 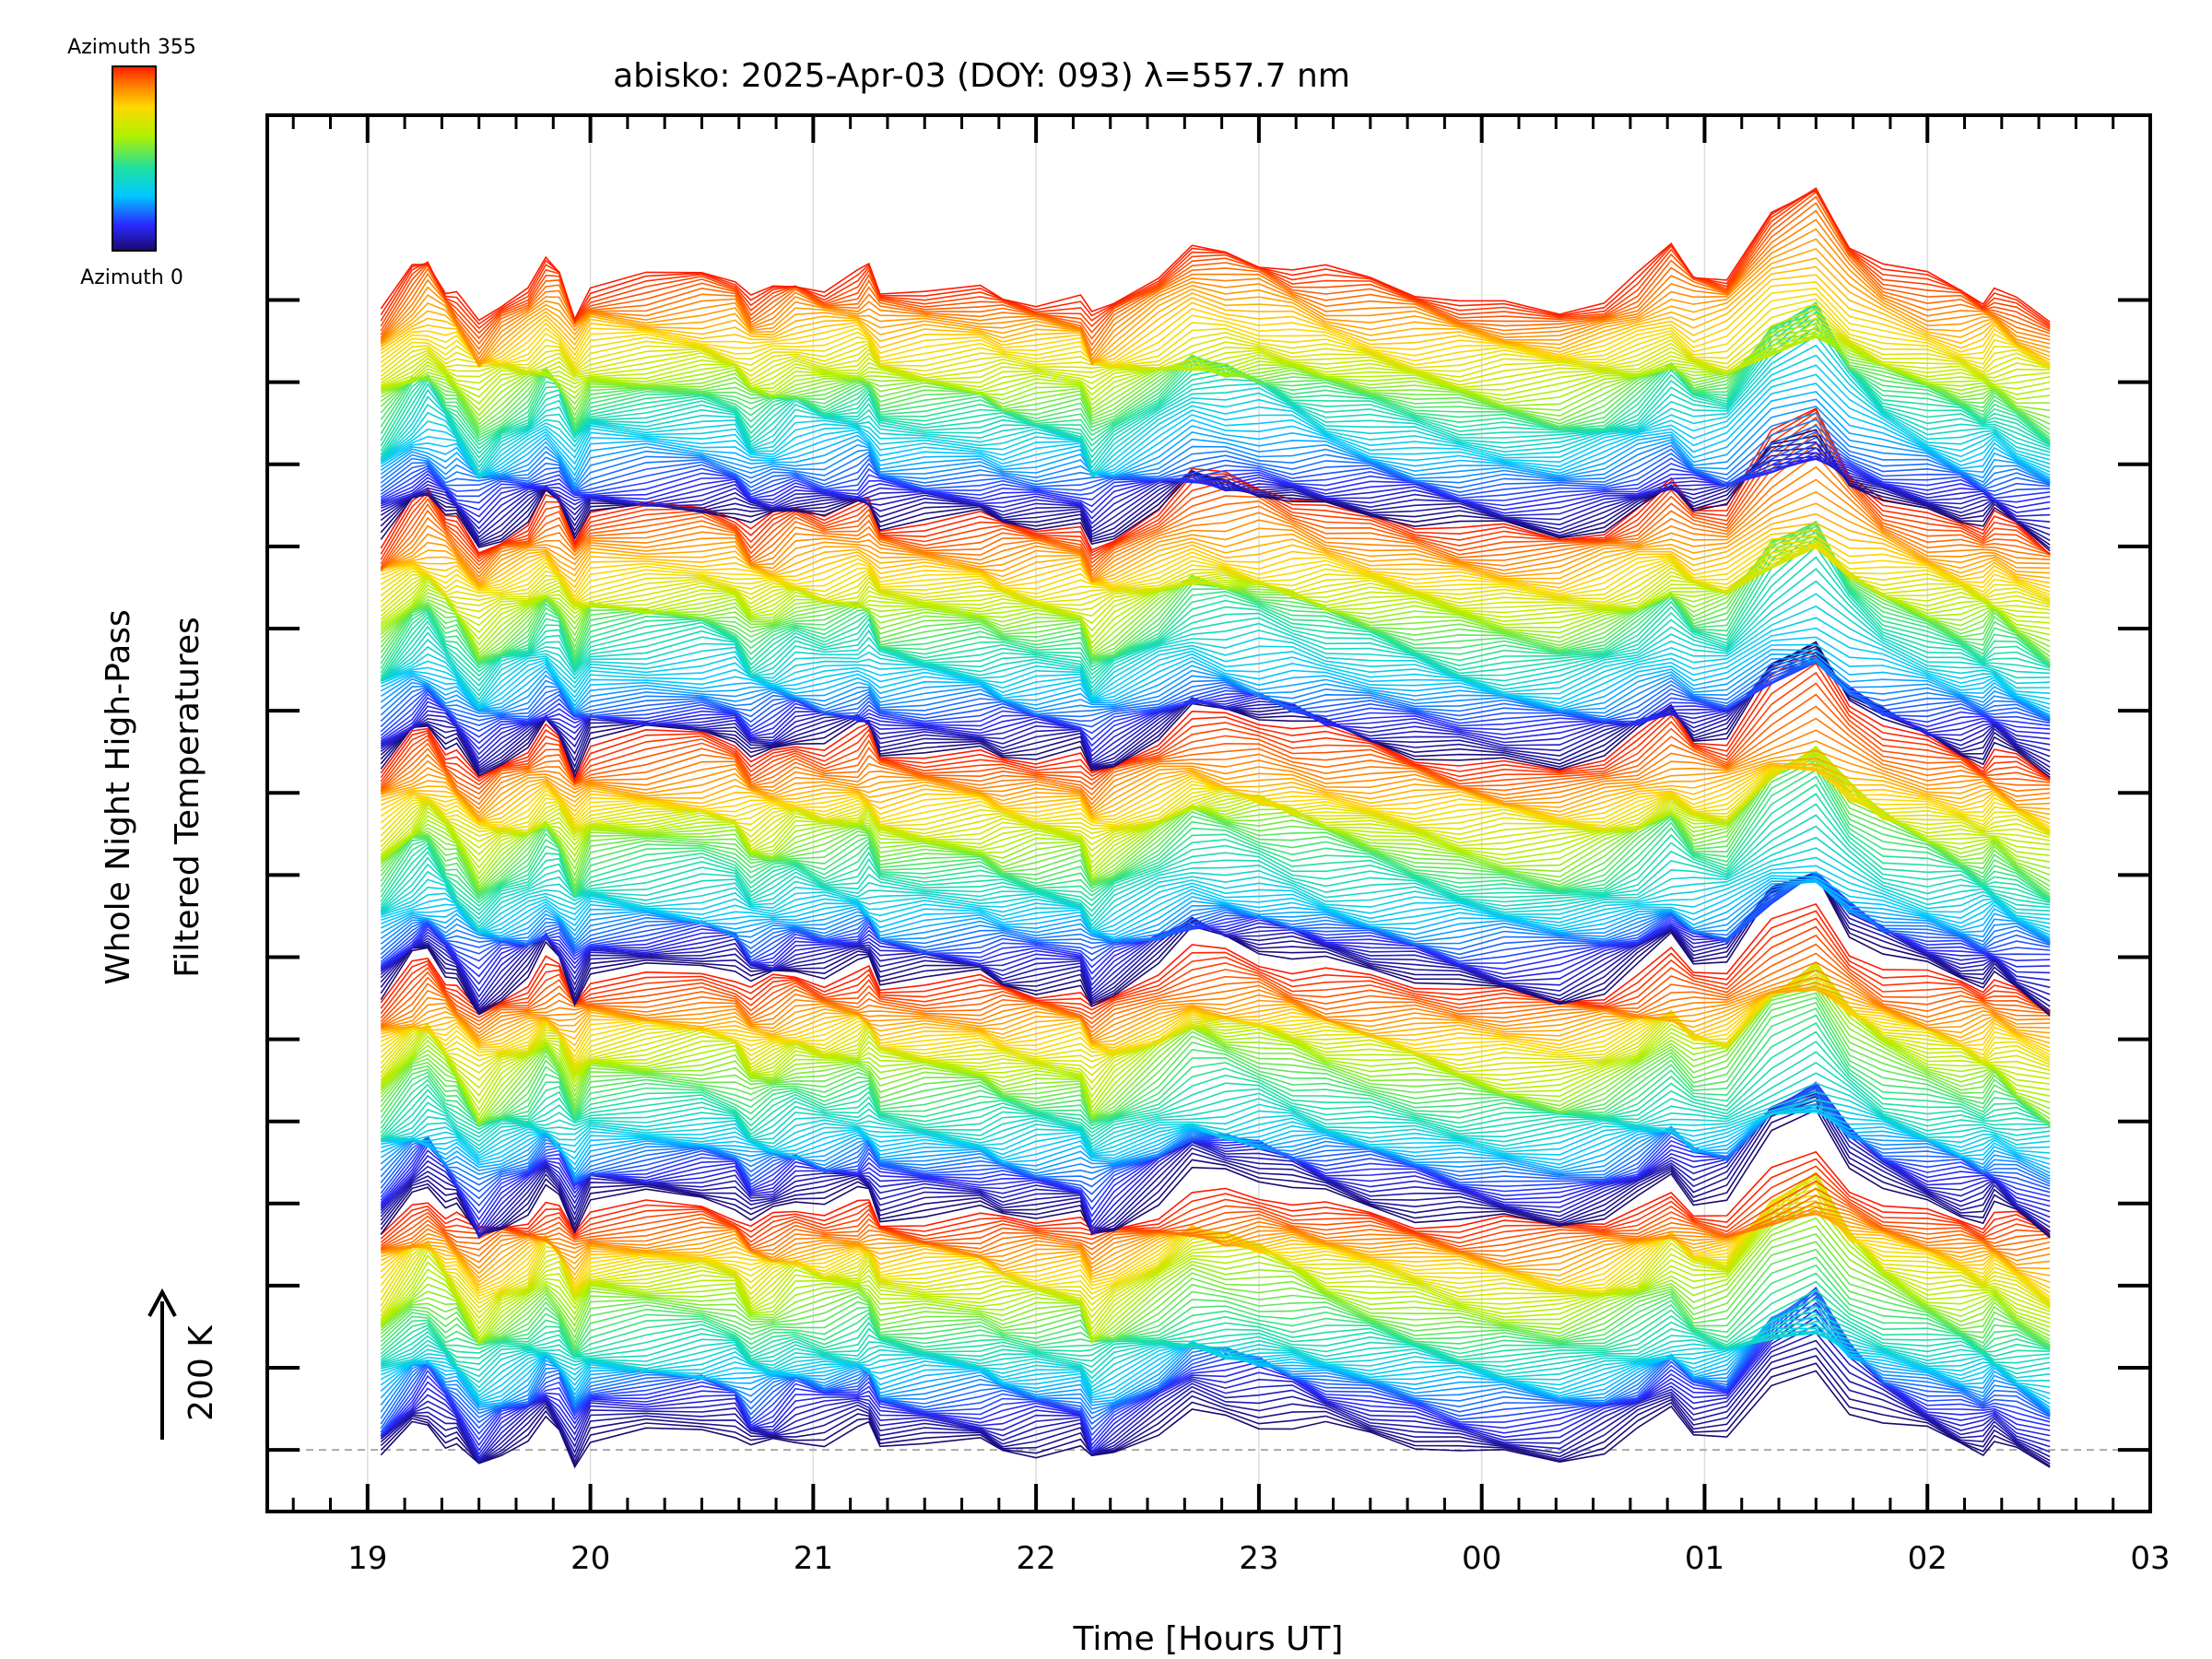 I want to click on colorbar-bottom-label: Azimuth 0, so click(x=131, y=277).